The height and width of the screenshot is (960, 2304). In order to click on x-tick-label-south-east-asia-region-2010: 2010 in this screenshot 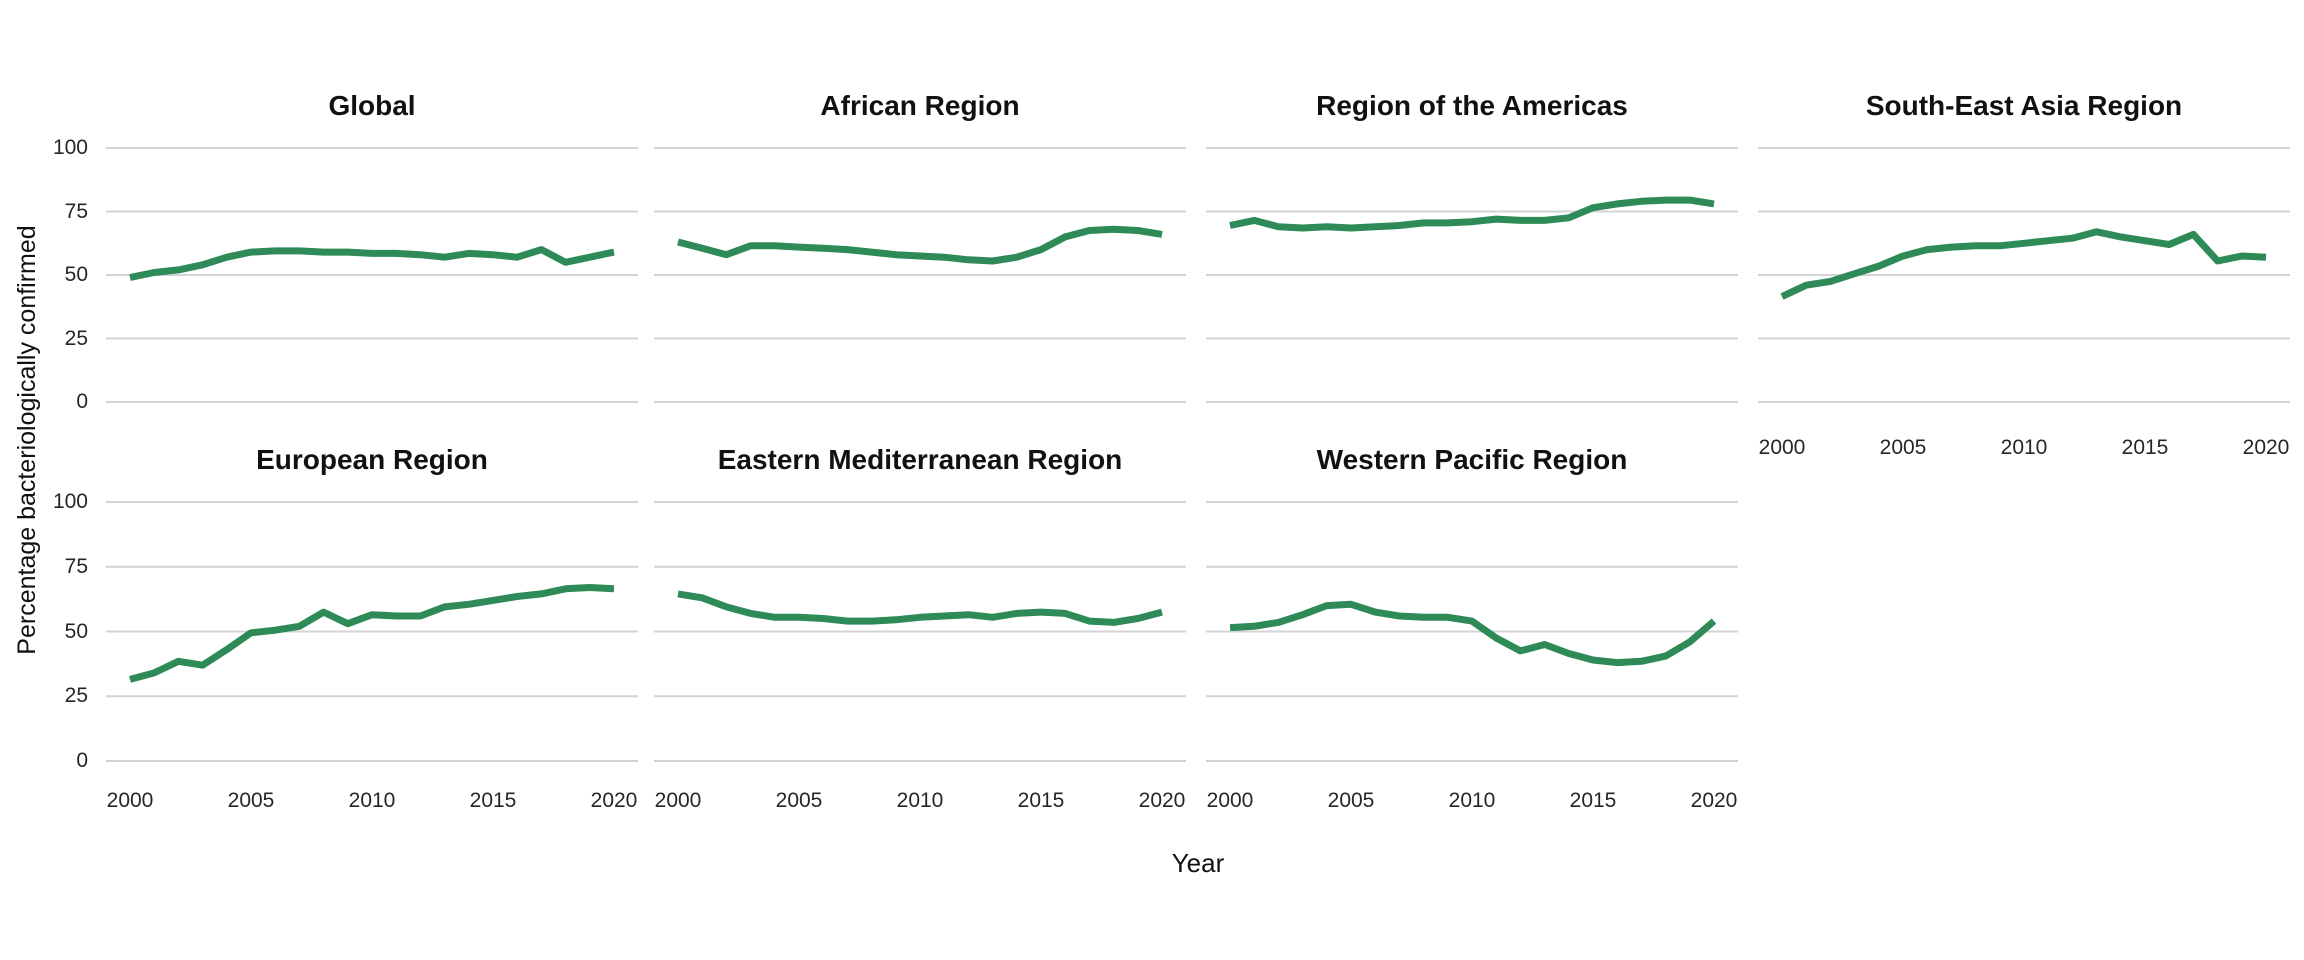, I will do `click(2024, 447)`.